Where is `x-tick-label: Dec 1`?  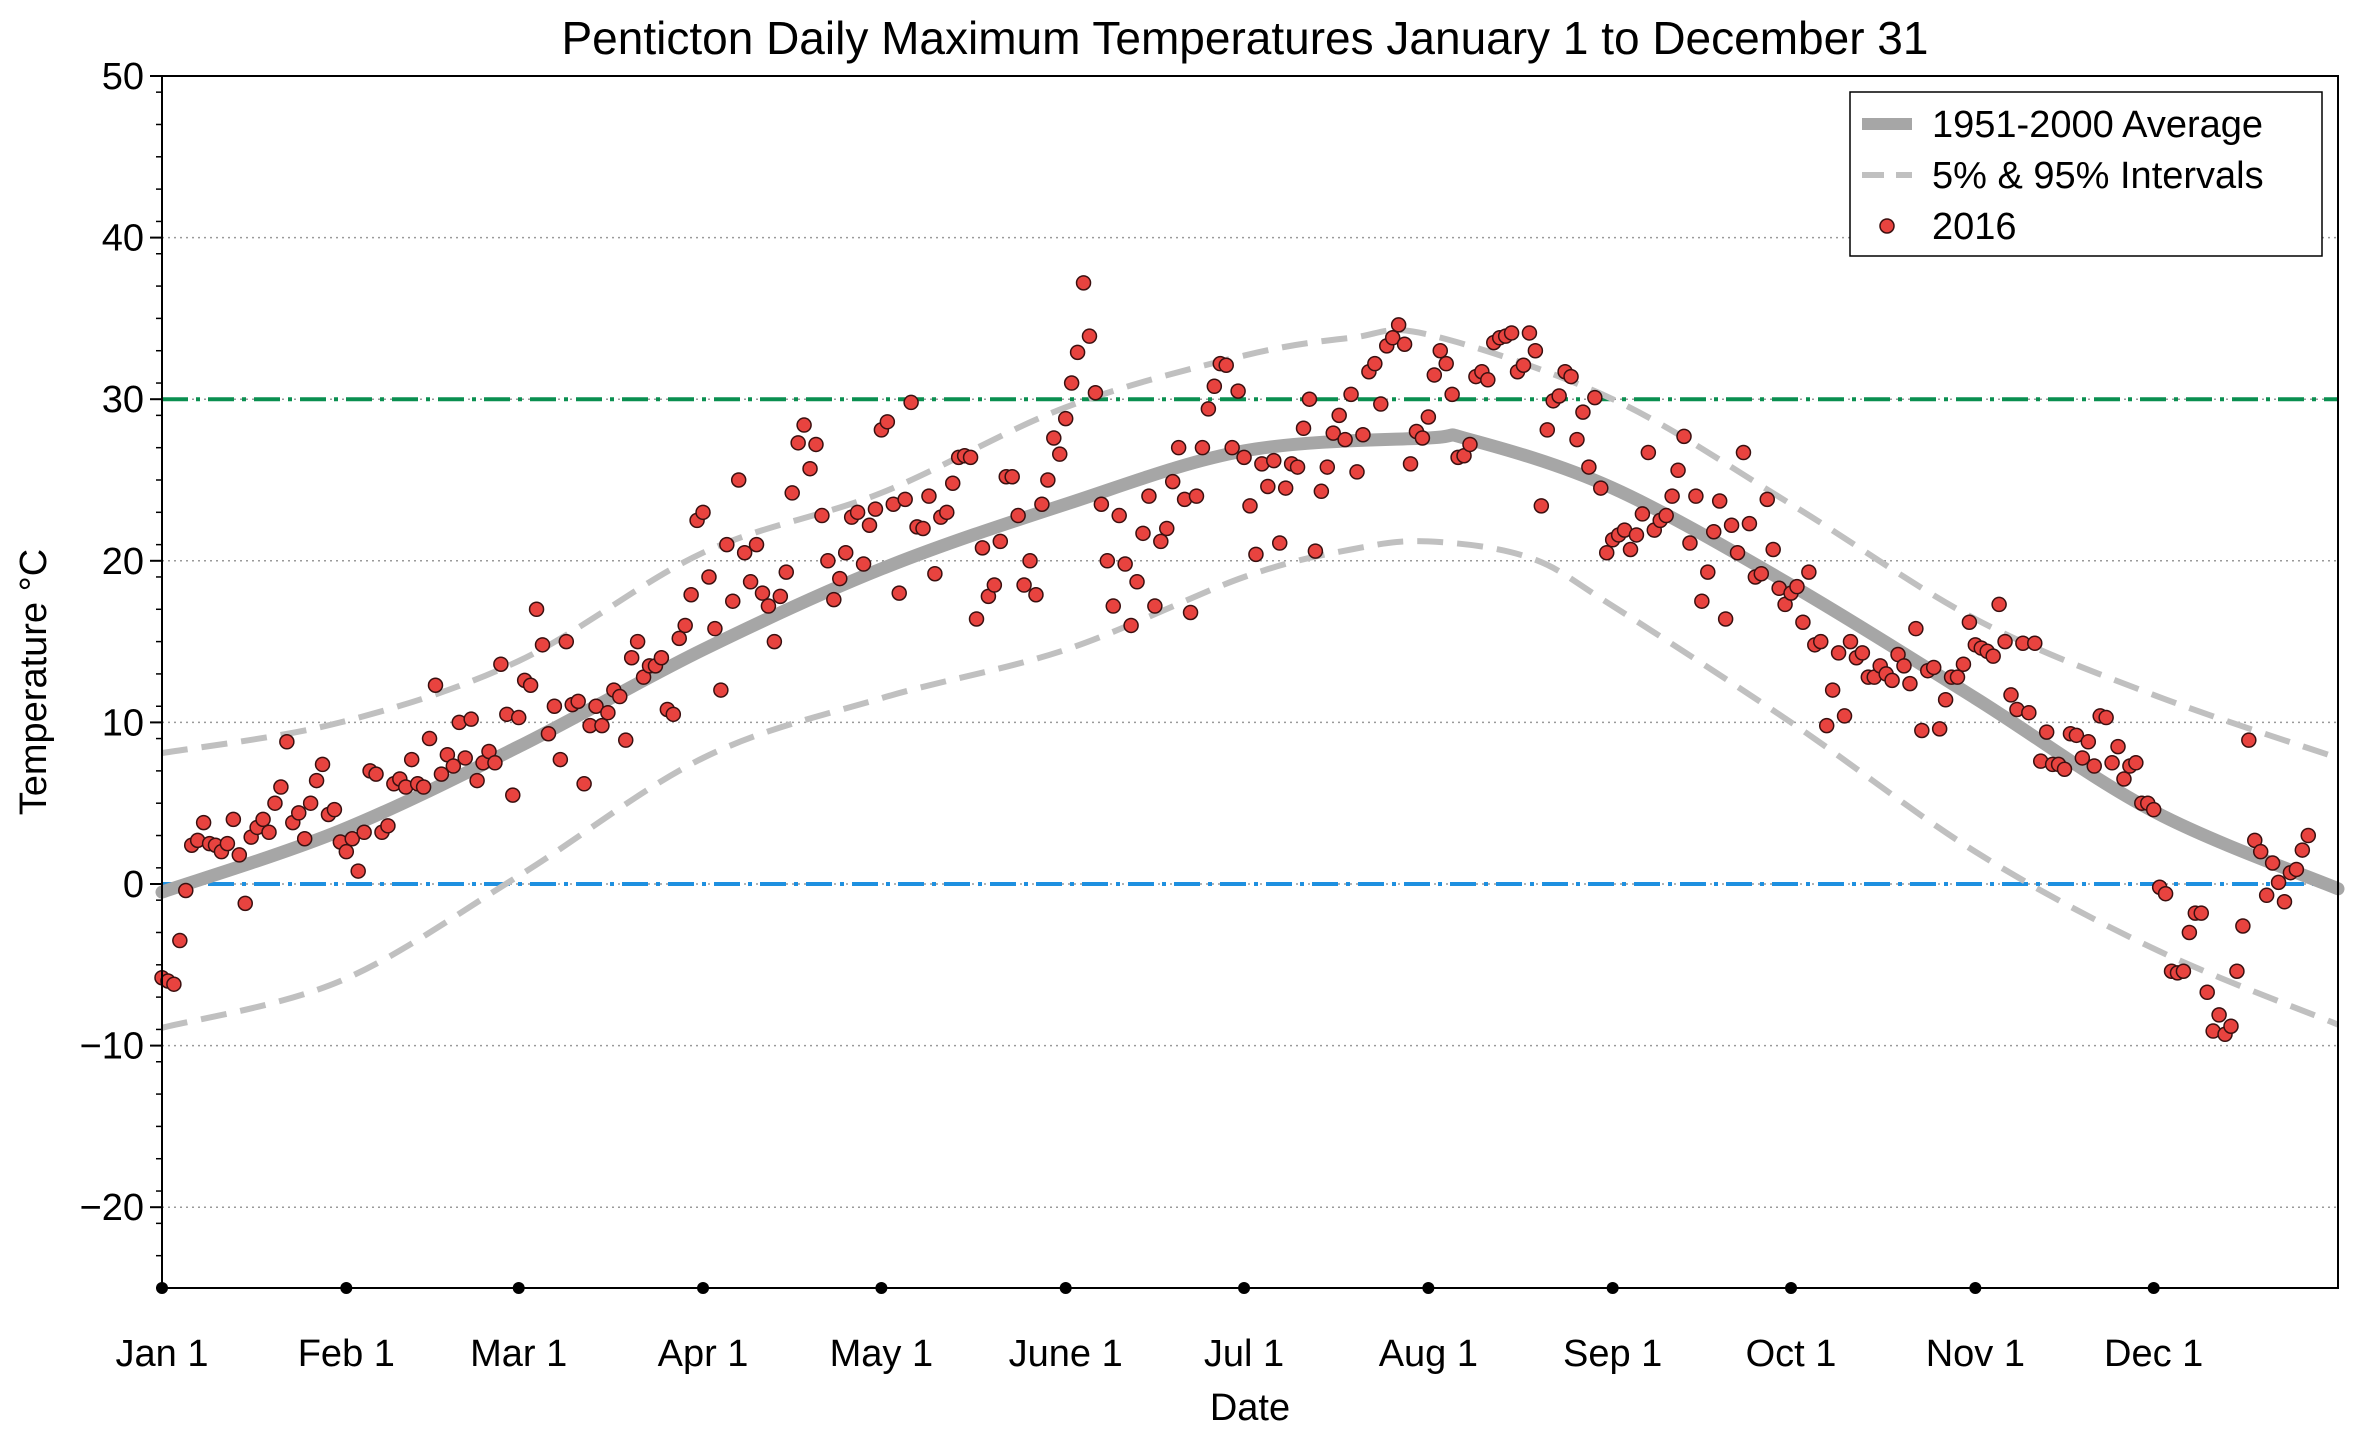
x-tick-label: Dec 1 is located at coordinates (2153, 1354).